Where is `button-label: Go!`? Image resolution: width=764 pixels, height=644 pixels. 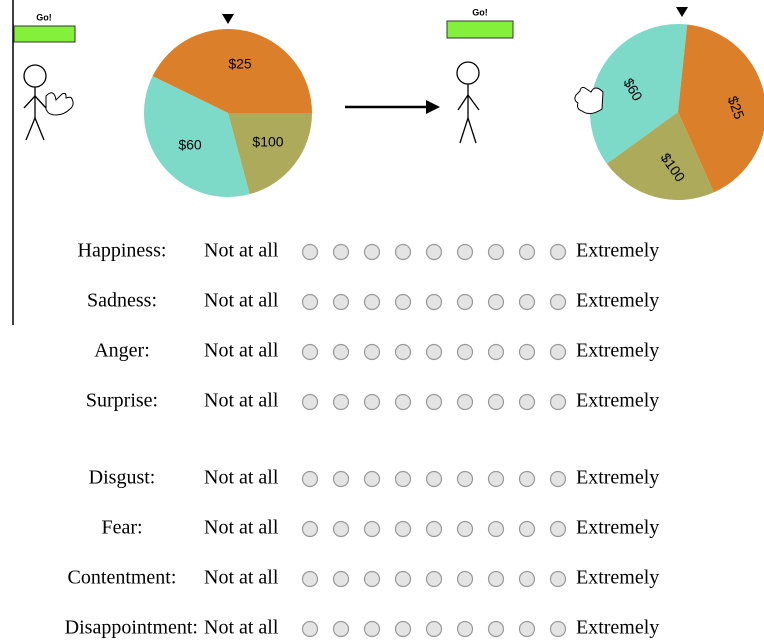
button-label: Go! is located at coordinates (44, 17).